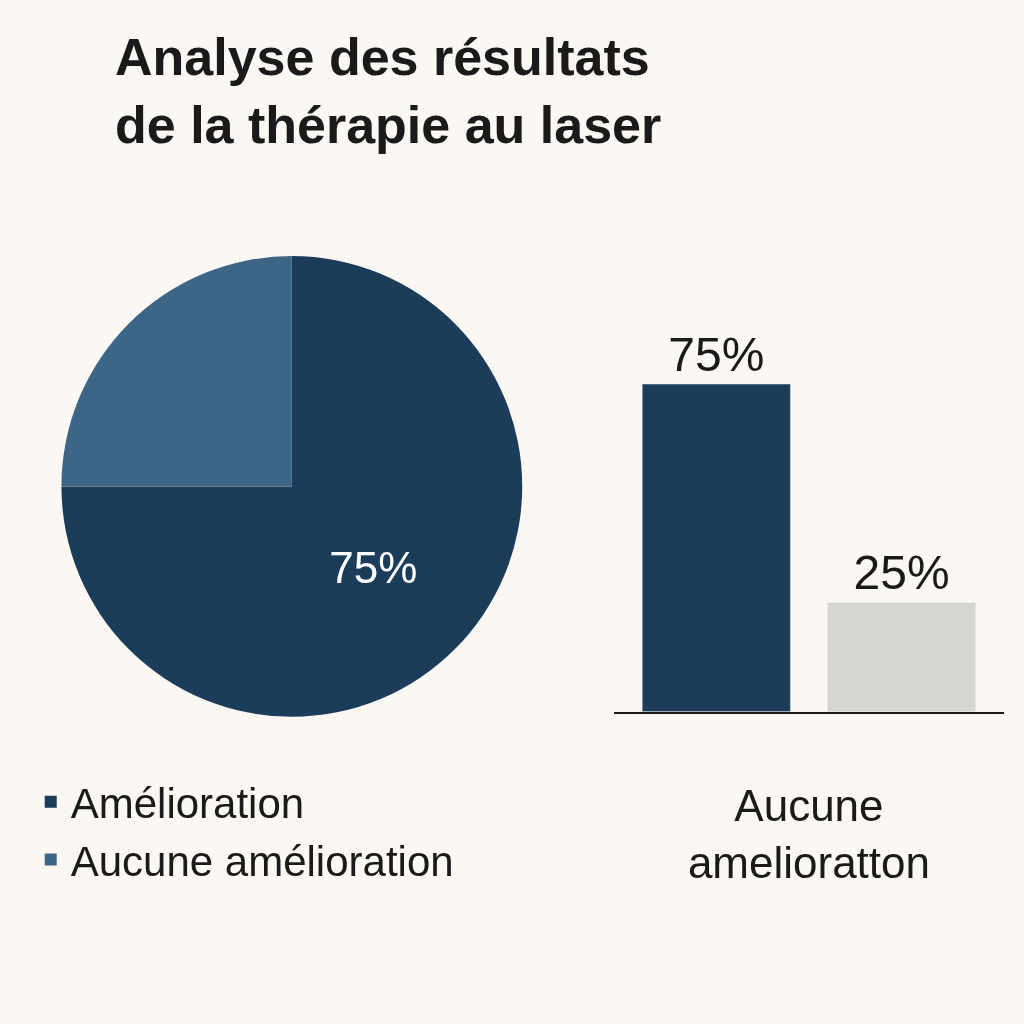  I want to click on legend-label: Aucune amélioration, so click(262, 861).